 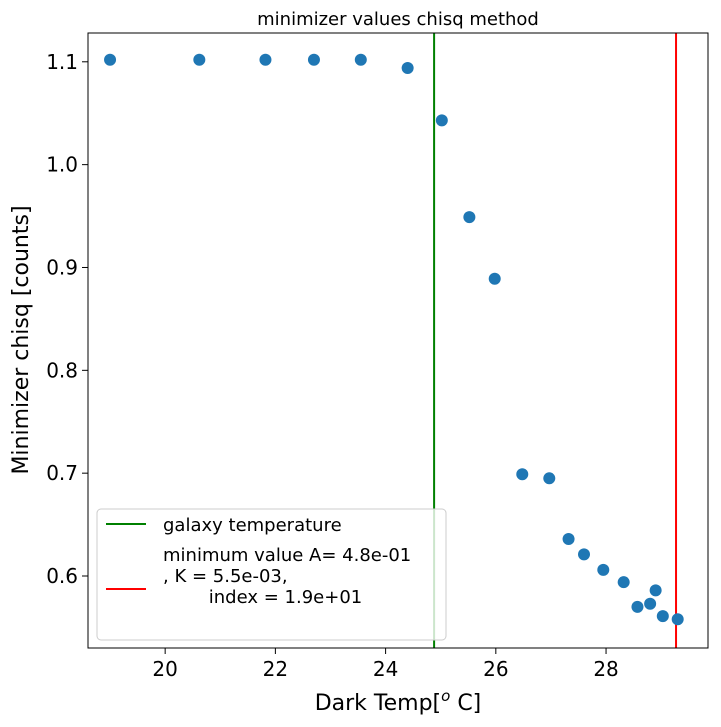 What do you see at coordinates (385, 669) in the screenshot?
I see `x-tick-label: 24` at bounding box center [385, 669].